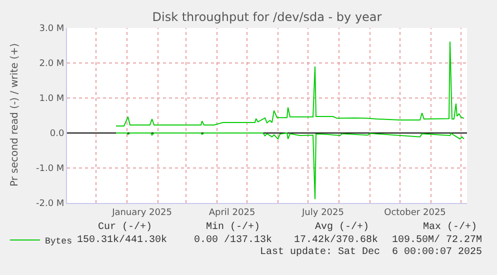 This screenshot has height=275, width=497. Describe the element at coordinates (233, 240) in the screenshot. I see `text: 0.00 /137.13k` at that location.